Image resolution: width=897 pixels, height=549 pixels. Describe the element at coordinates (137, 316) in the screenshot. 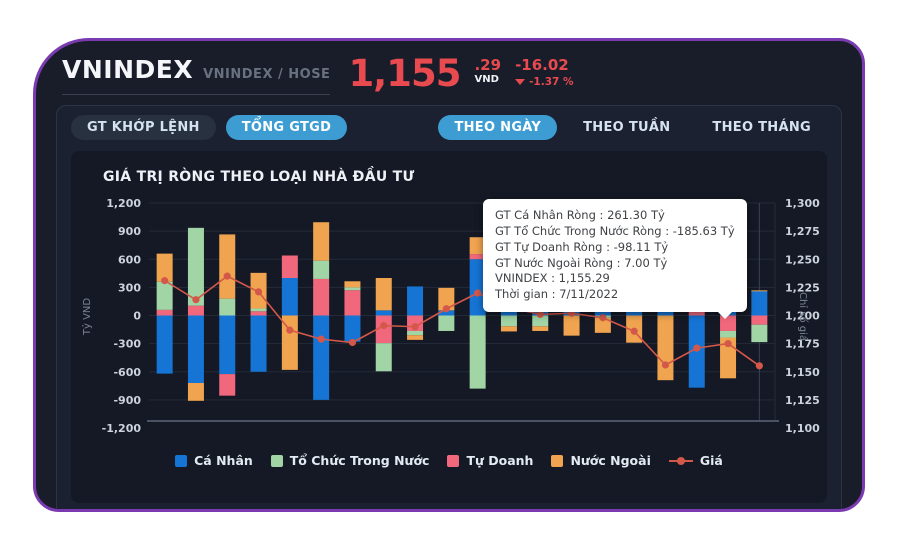

I see `y-left-tick: 0` at that location.